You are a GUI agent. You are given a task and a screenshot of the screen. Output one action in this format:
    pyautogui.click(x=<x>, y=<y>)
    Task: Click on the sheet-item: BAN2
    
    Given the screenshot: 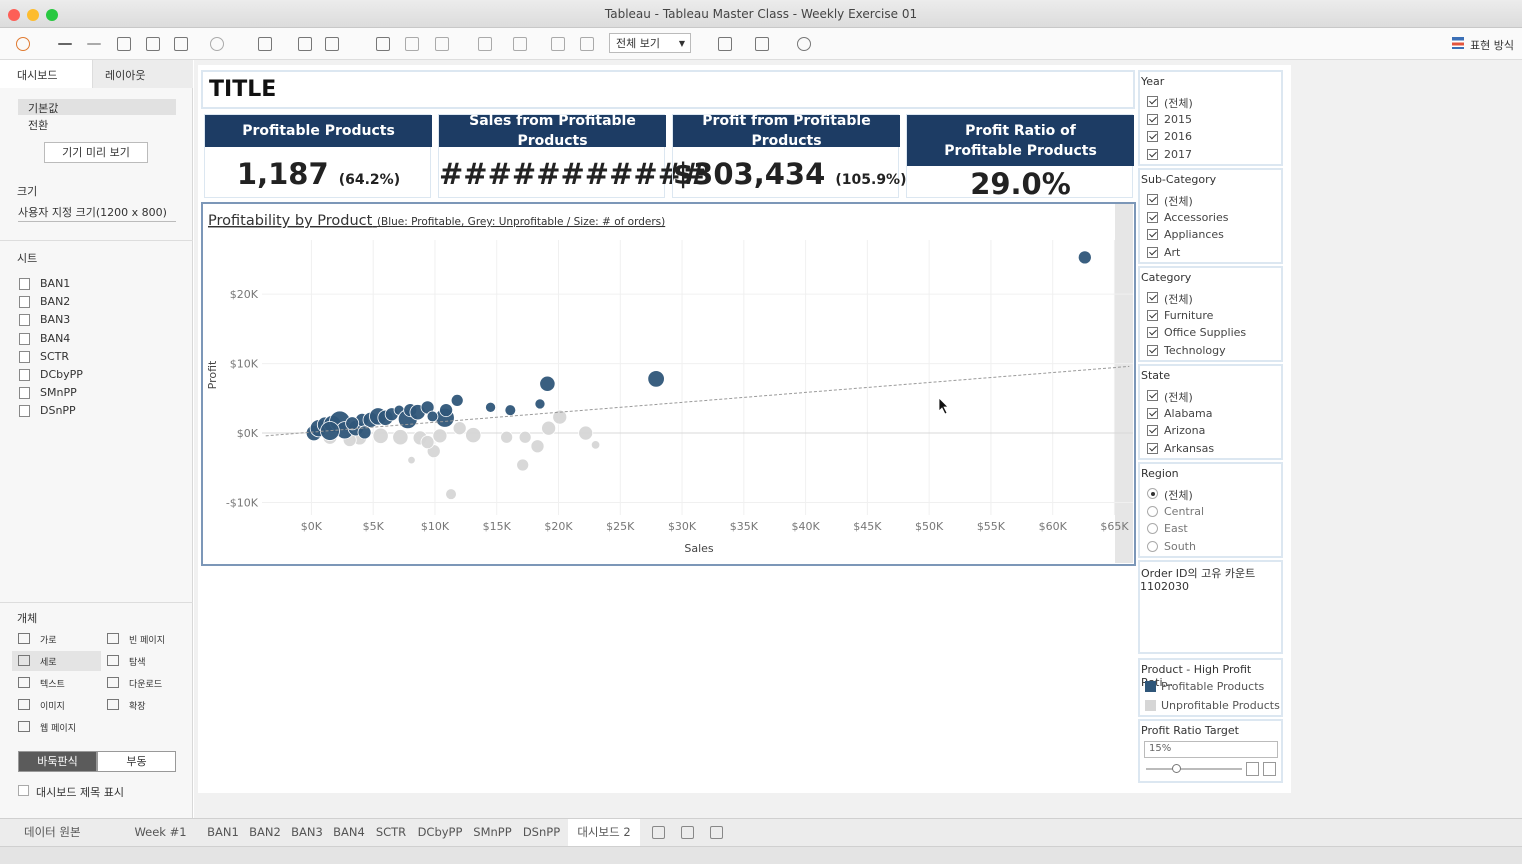 What is the action you would take?
    pyautogui.click(x=55, y=302)
    